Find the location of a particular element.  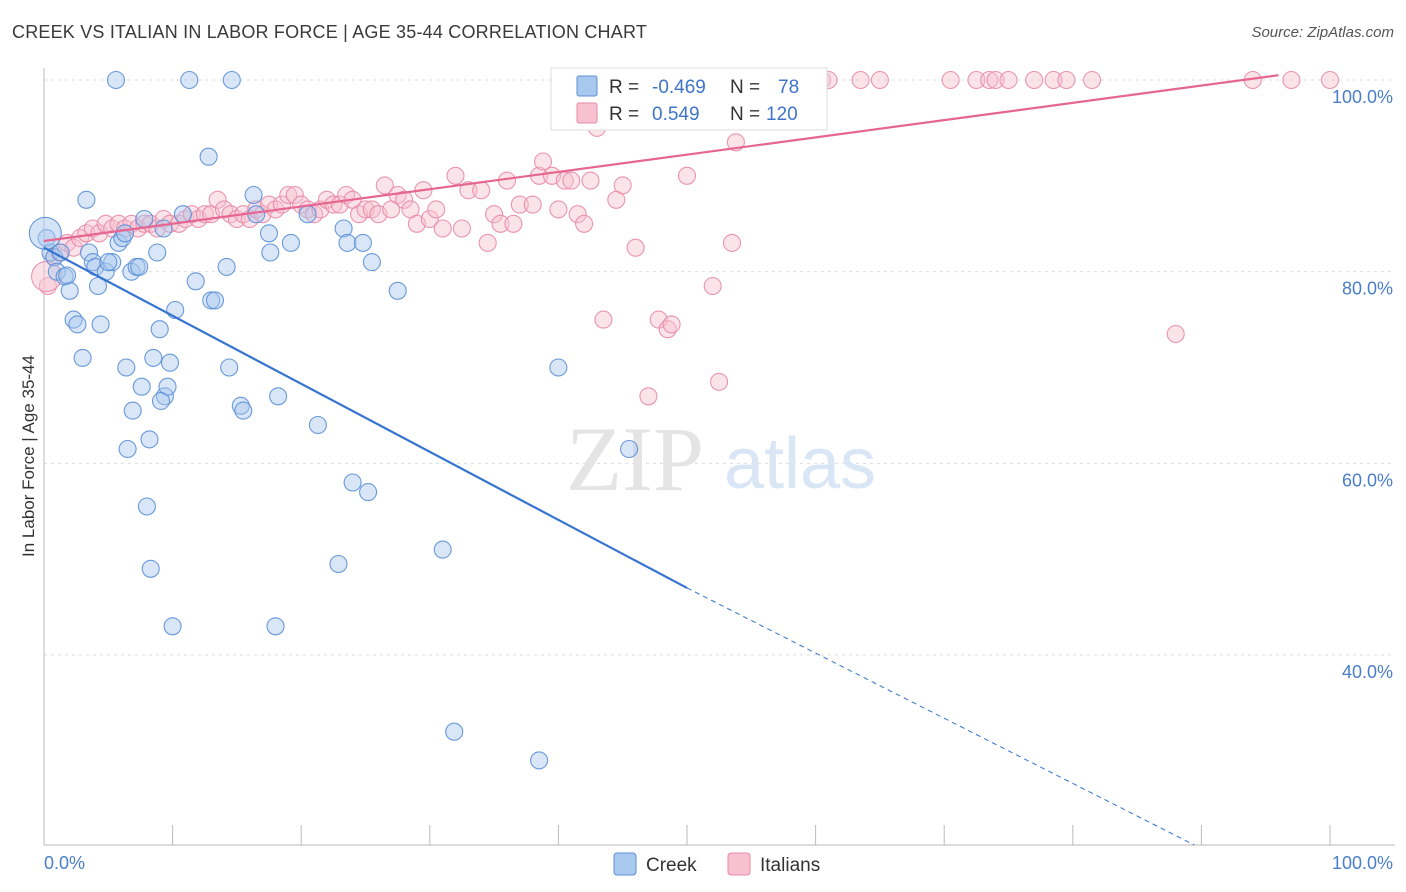

watermark-atlas: atlas is located at coordinates (800, 464).